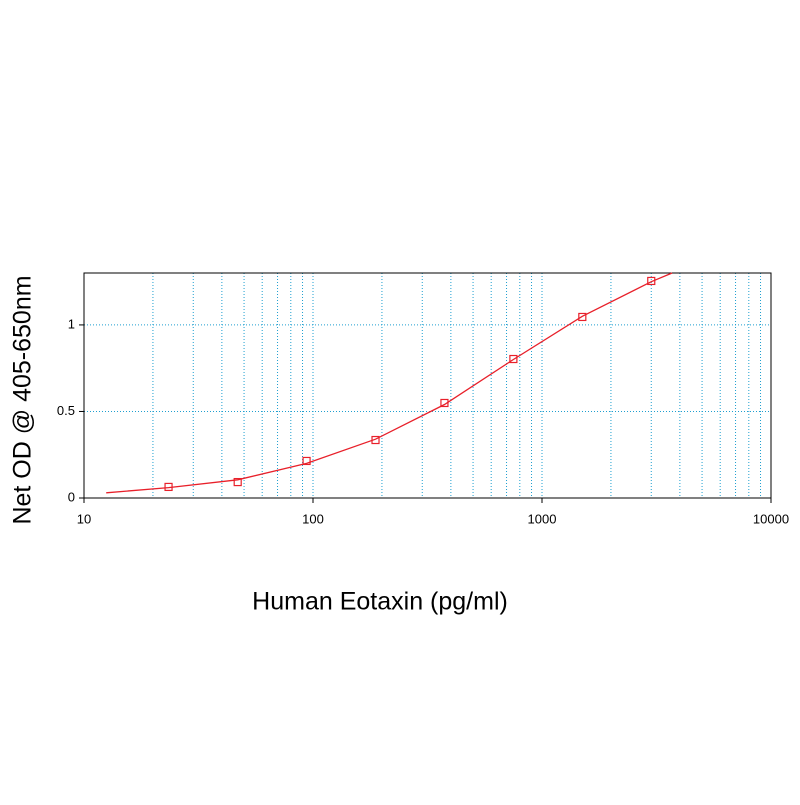 The width and height of the screenshot is (800, 805). Describe the element at coordinates (380, 602) in the screenshot. I see `x-axis-label: Human Eotaxin (pg/ml)` at that location.